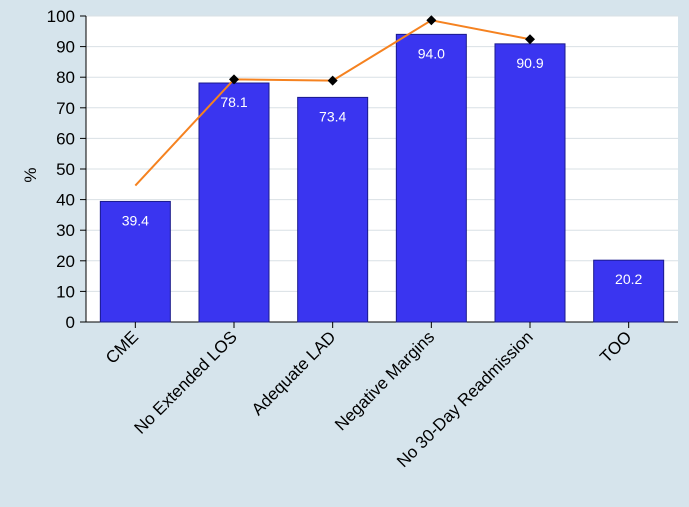  What do you see at coordinates (65, 47) in the screenshot?
I see `y-tick-label: 90` at bounding box center [65, 47].